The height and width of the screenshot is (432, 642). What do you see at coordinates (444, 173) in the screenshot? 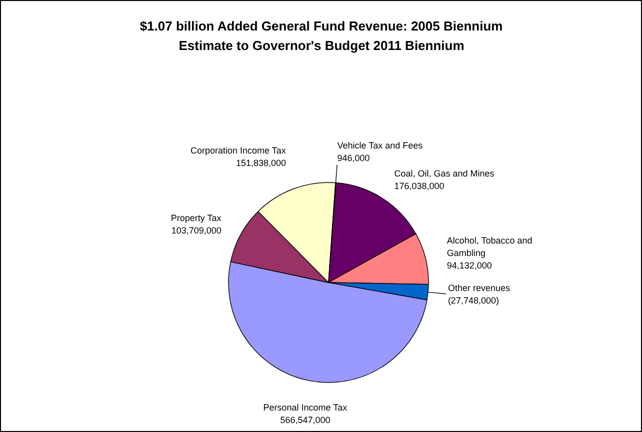
I see `slice-label: Coal, Oil, Gas and Mines` at bounding box center [444, 173].